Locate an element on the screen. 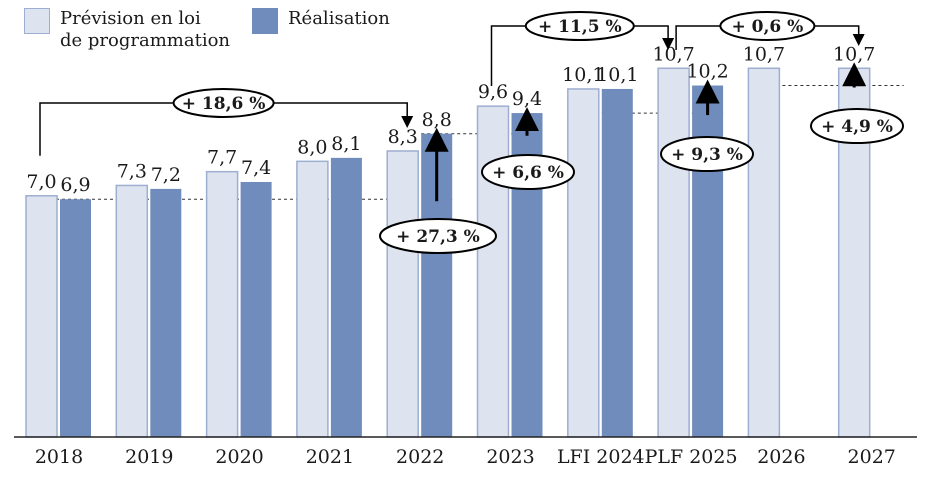 Image resolution: width=931 pixels, height=481 pixels. bar-prevision-2018 is located at coordinates (41, 316).